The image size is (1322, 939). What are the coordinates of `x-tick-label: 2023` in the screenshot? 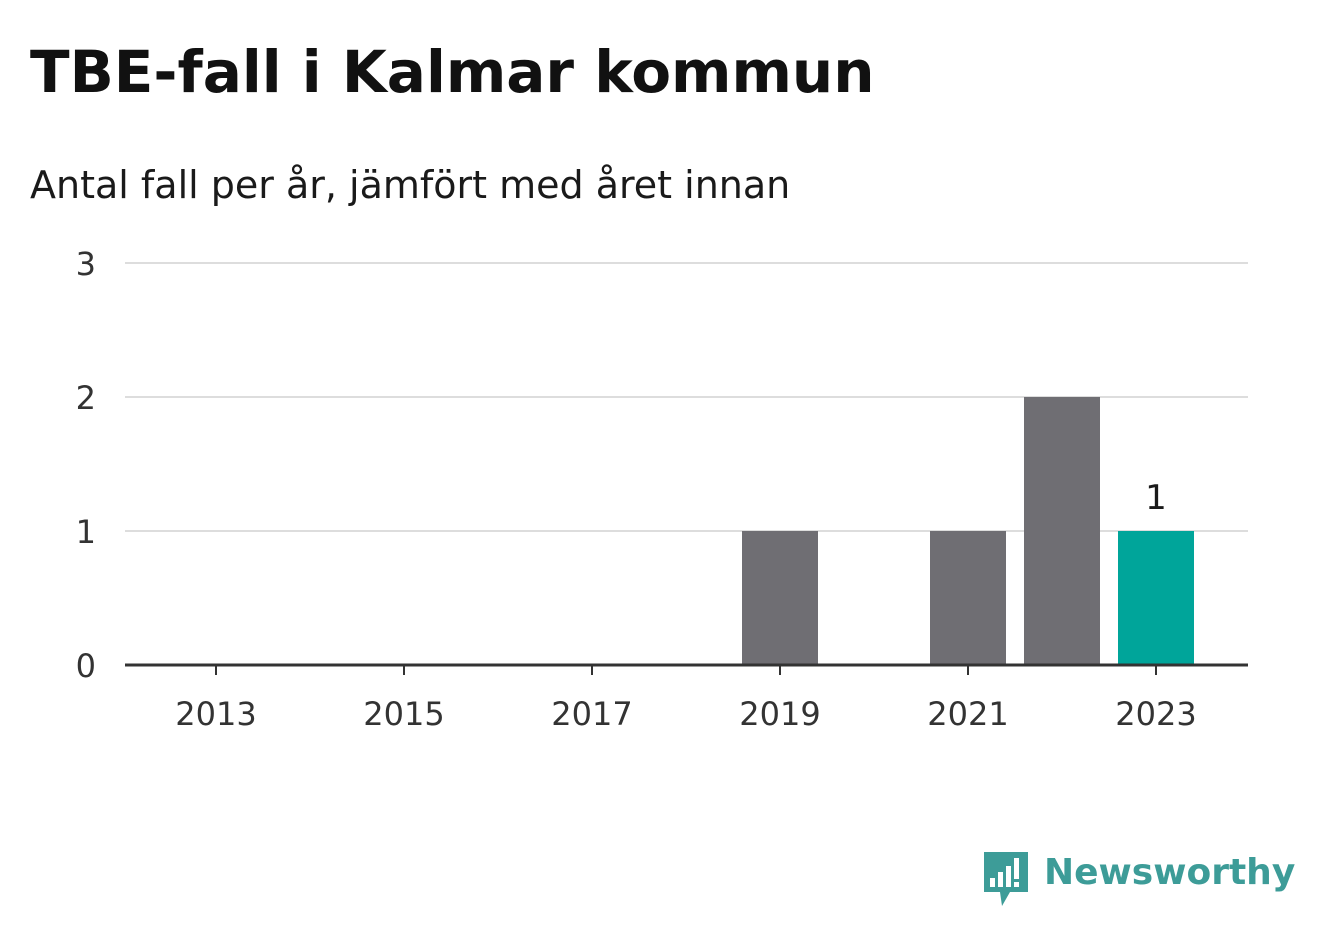 It's located at (1155, 714).